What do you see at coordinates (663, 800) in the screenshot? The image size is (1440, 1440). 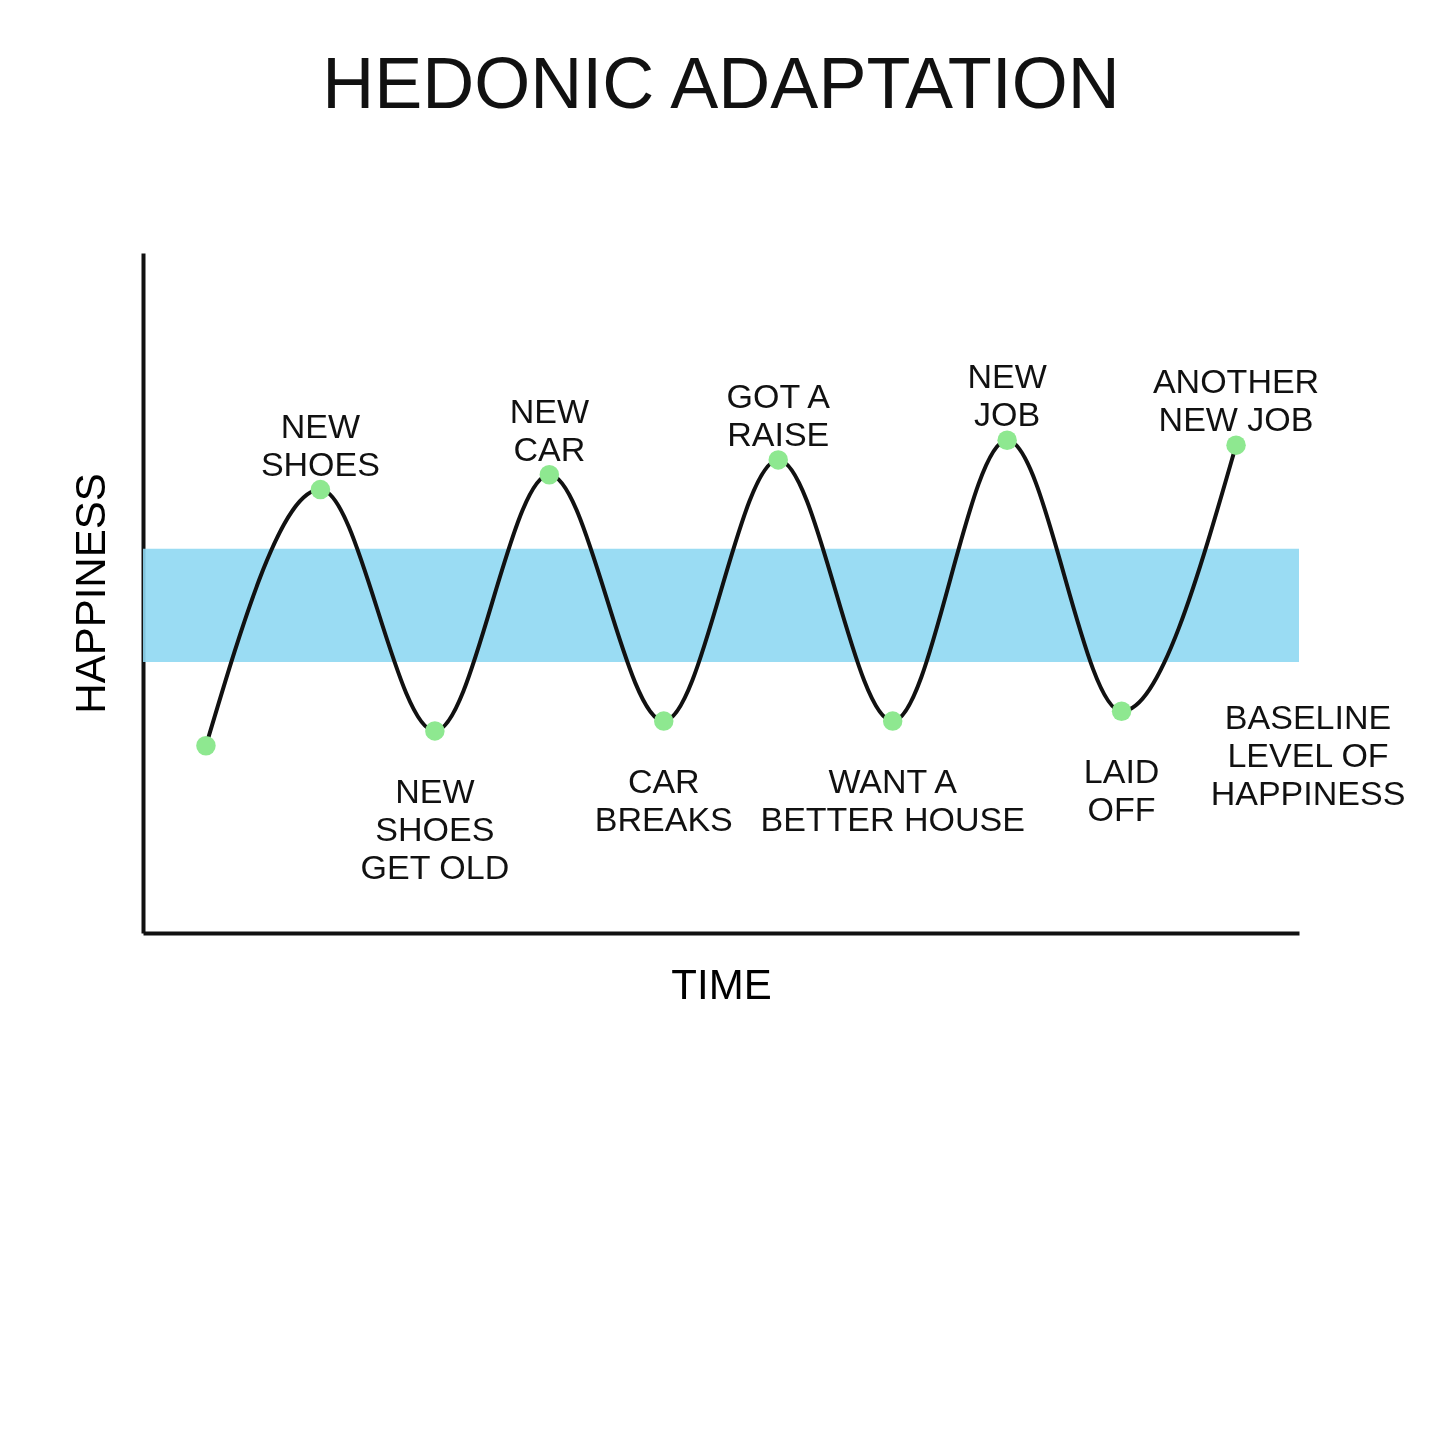 I see `annotation: CAR BREAKS` at bounding box center [663, 800].